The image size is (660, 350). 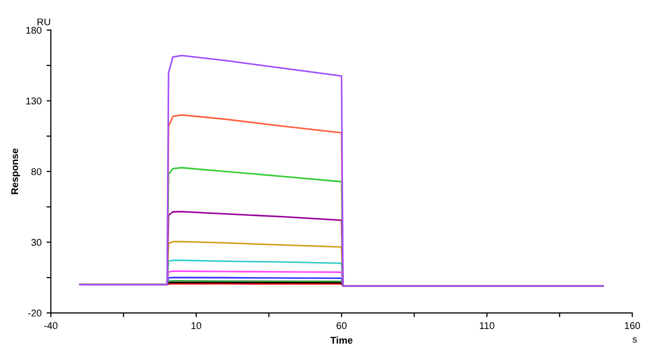 What do you see at coordinates (15, 171) in the screenshot?
I see `y-axis-title: Response` at bounding box center [15, 171].